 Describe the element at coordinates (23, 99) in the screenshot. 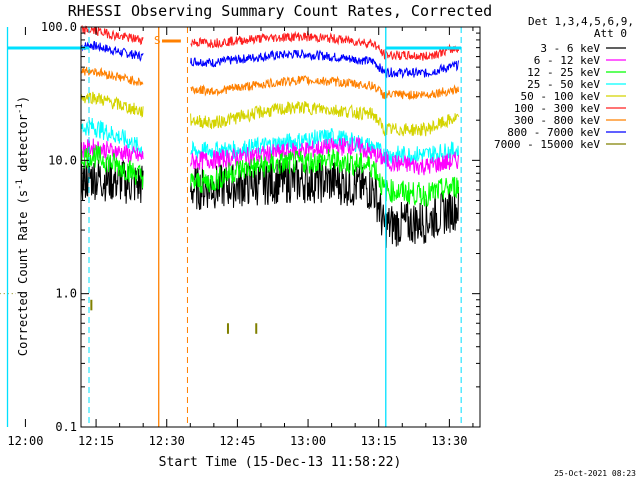

I see `y-axis-label-end: )` at that location.